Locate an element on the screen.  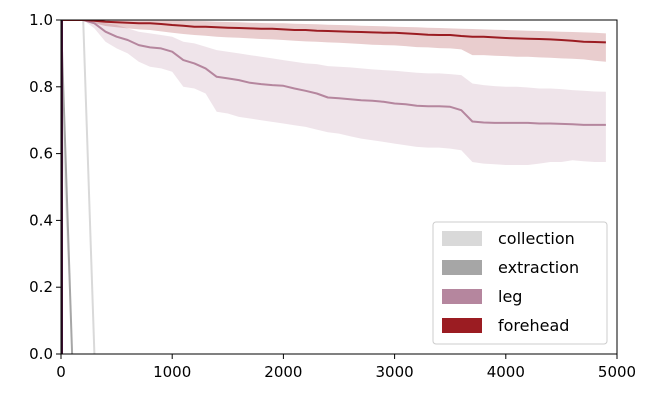
legend-label-leg: leg is located at coordinates (510, 296).